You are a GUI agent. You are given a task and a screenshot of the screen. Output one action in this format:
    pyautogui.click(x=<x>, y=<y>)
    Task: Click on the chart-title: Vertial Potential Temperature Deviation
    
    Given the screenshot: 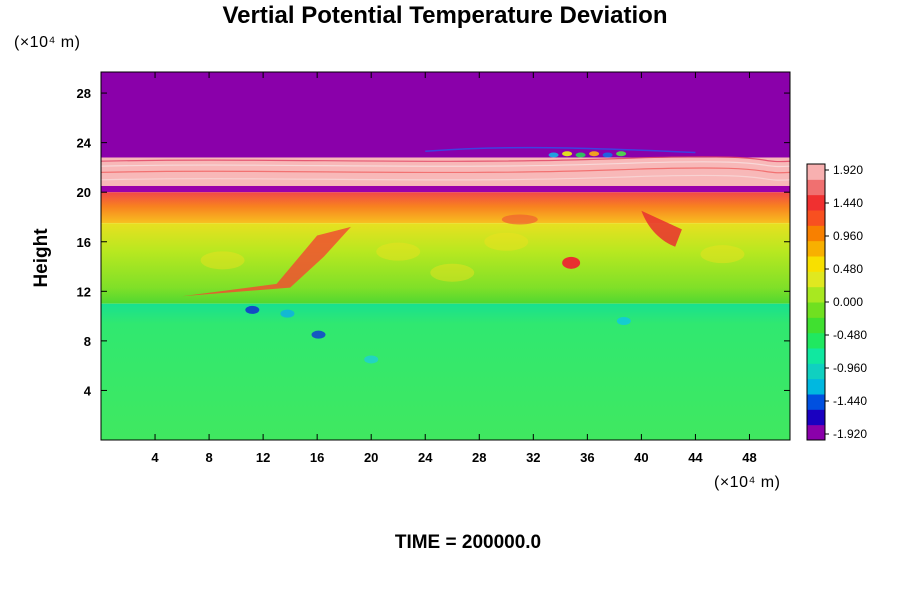 What is the action you would take?
    pyautogui.click(x=445, y=15)
    